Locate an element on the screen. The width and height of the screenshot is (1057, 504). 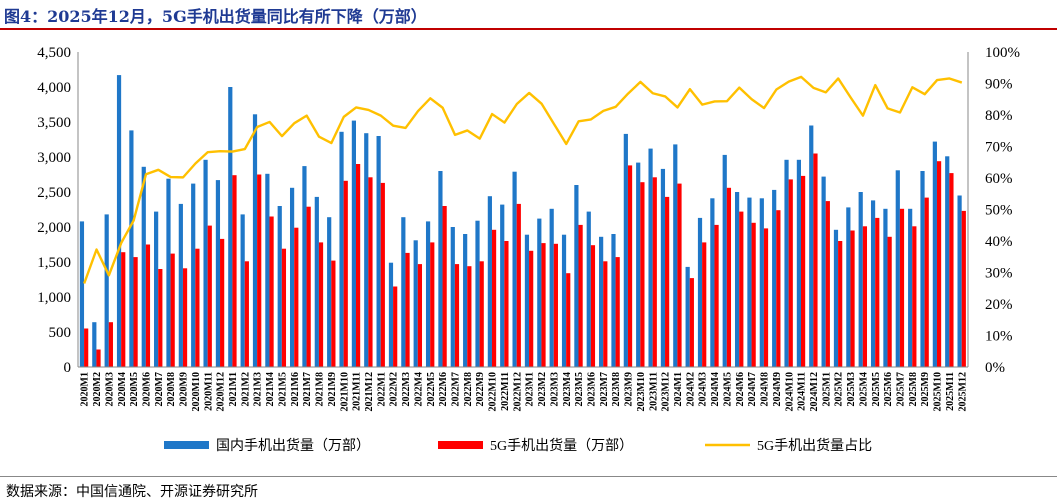
y-tick-label: 500 is located at coordinates (60, 333).